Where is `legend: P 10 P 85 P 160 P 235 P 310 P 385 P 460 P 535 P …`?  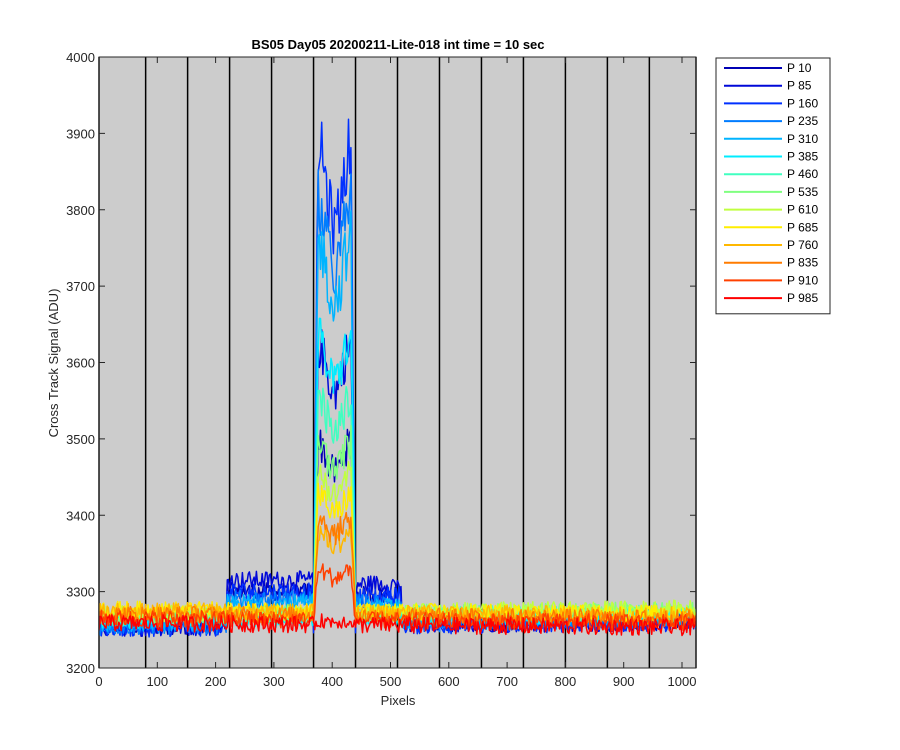
legend: P 10 P 85 P 160 P 235 P 310 P 385 P 460 P 535 P … is located at coordinates (773, 186).